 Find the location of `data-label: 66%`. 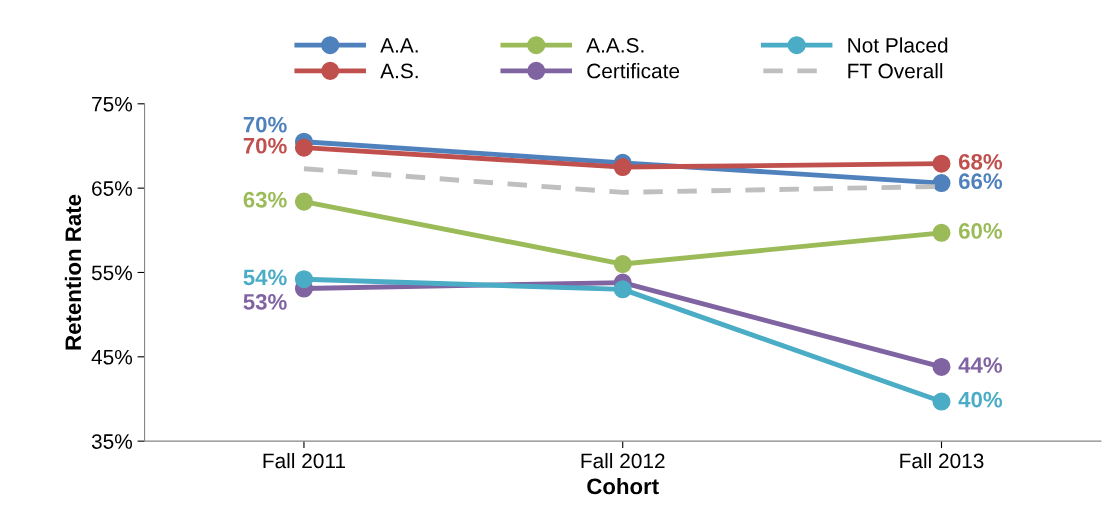

data-label: 66% is located at coordinates (980, 181).